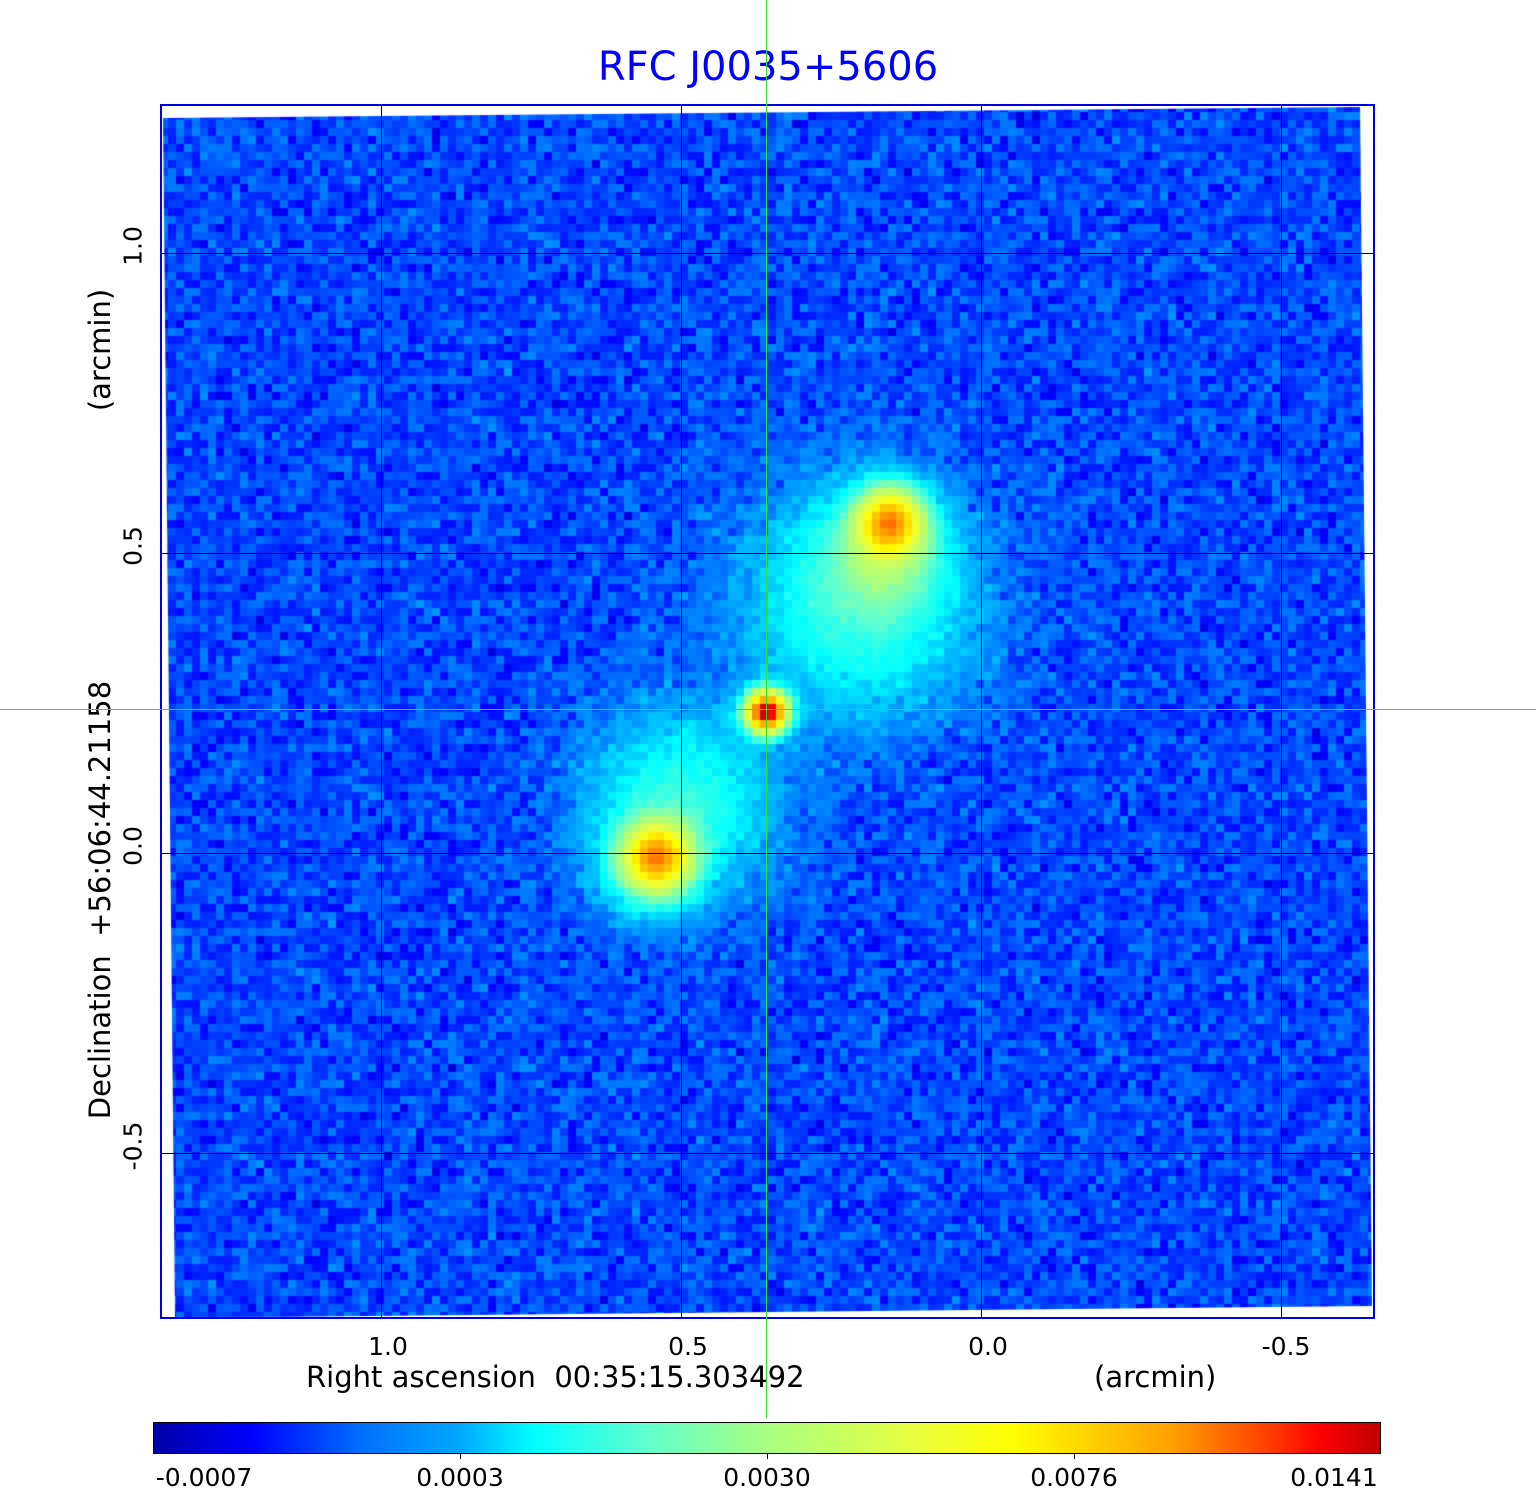  What do you see at coordinates (460, 1477) in the screenshot?
I see `colorbar-tick-label: 0.0003` at bounding box center [460, 1477].